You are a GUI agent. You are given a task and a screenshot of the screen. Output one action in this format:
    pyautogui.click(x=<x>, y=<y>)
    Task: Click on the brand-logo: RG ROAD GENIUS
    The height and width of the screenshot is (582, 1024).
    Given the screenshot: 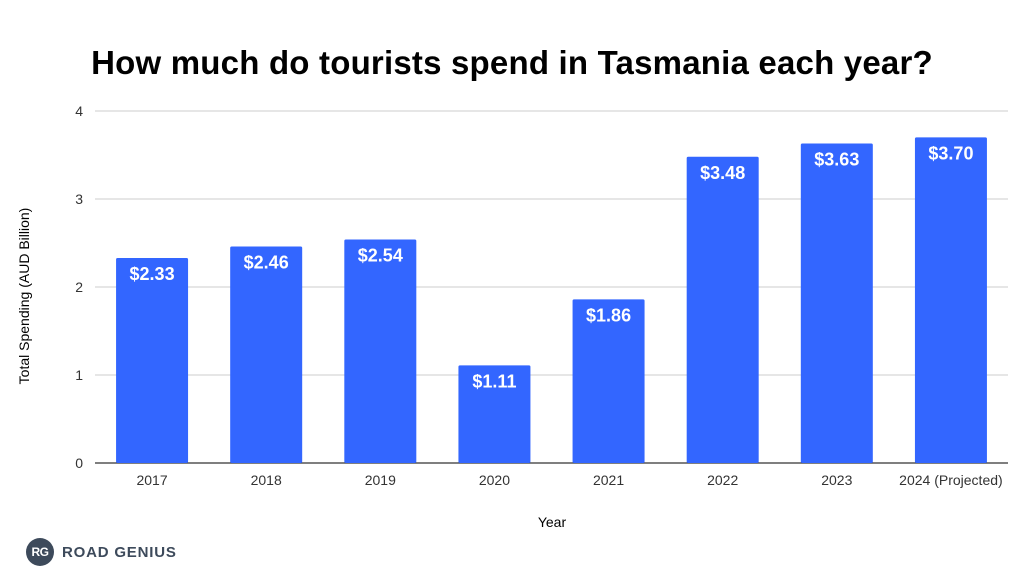 What is the action you would take?
    pyautogui.click(x=101, y=552)
    